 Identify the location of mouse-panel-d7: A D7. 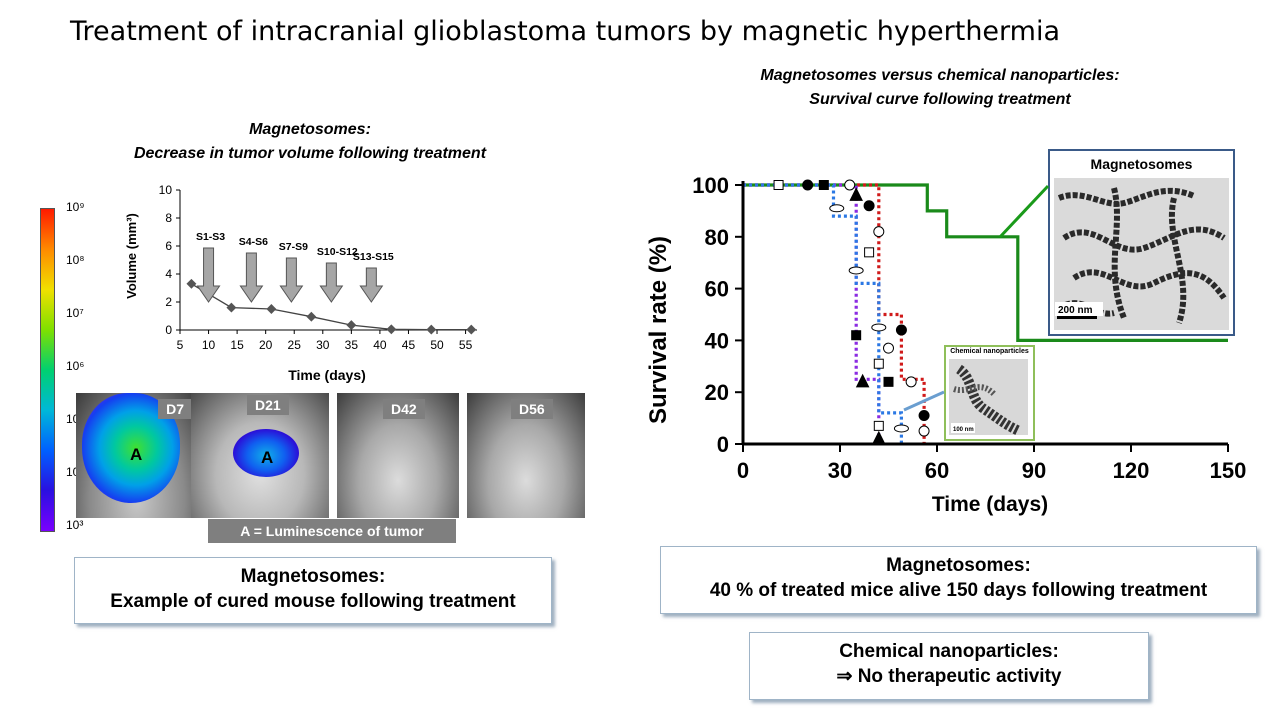
(137, 455).